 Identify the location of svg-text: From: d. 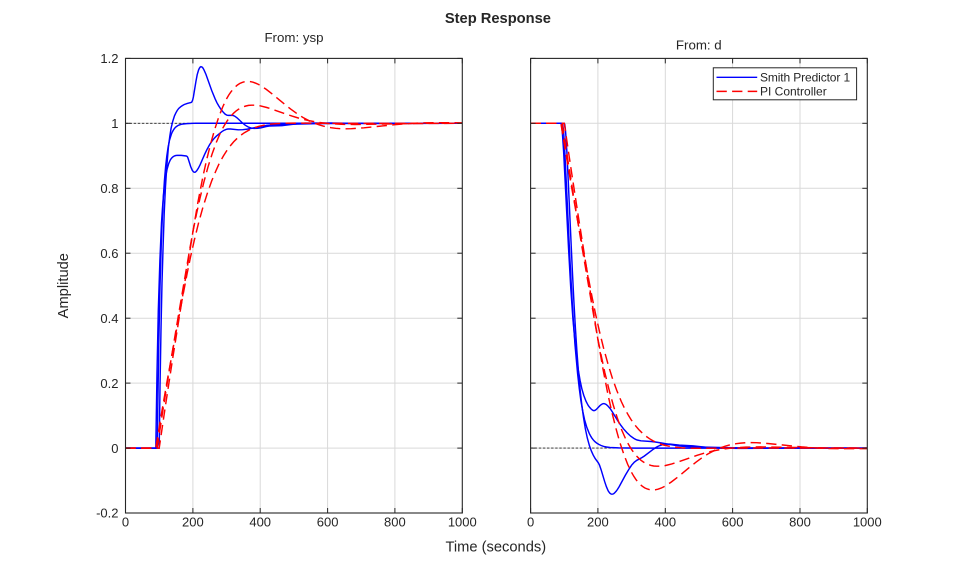
(699, 45).